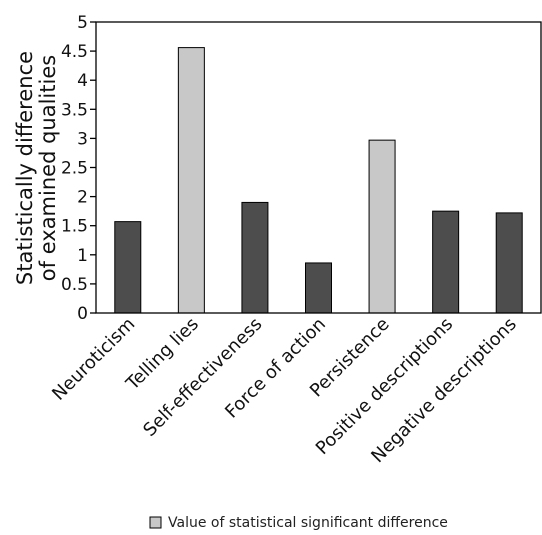 This screenshot has width=542, height=535. I want to click on y-tick-label: 2, so click(82, 198).